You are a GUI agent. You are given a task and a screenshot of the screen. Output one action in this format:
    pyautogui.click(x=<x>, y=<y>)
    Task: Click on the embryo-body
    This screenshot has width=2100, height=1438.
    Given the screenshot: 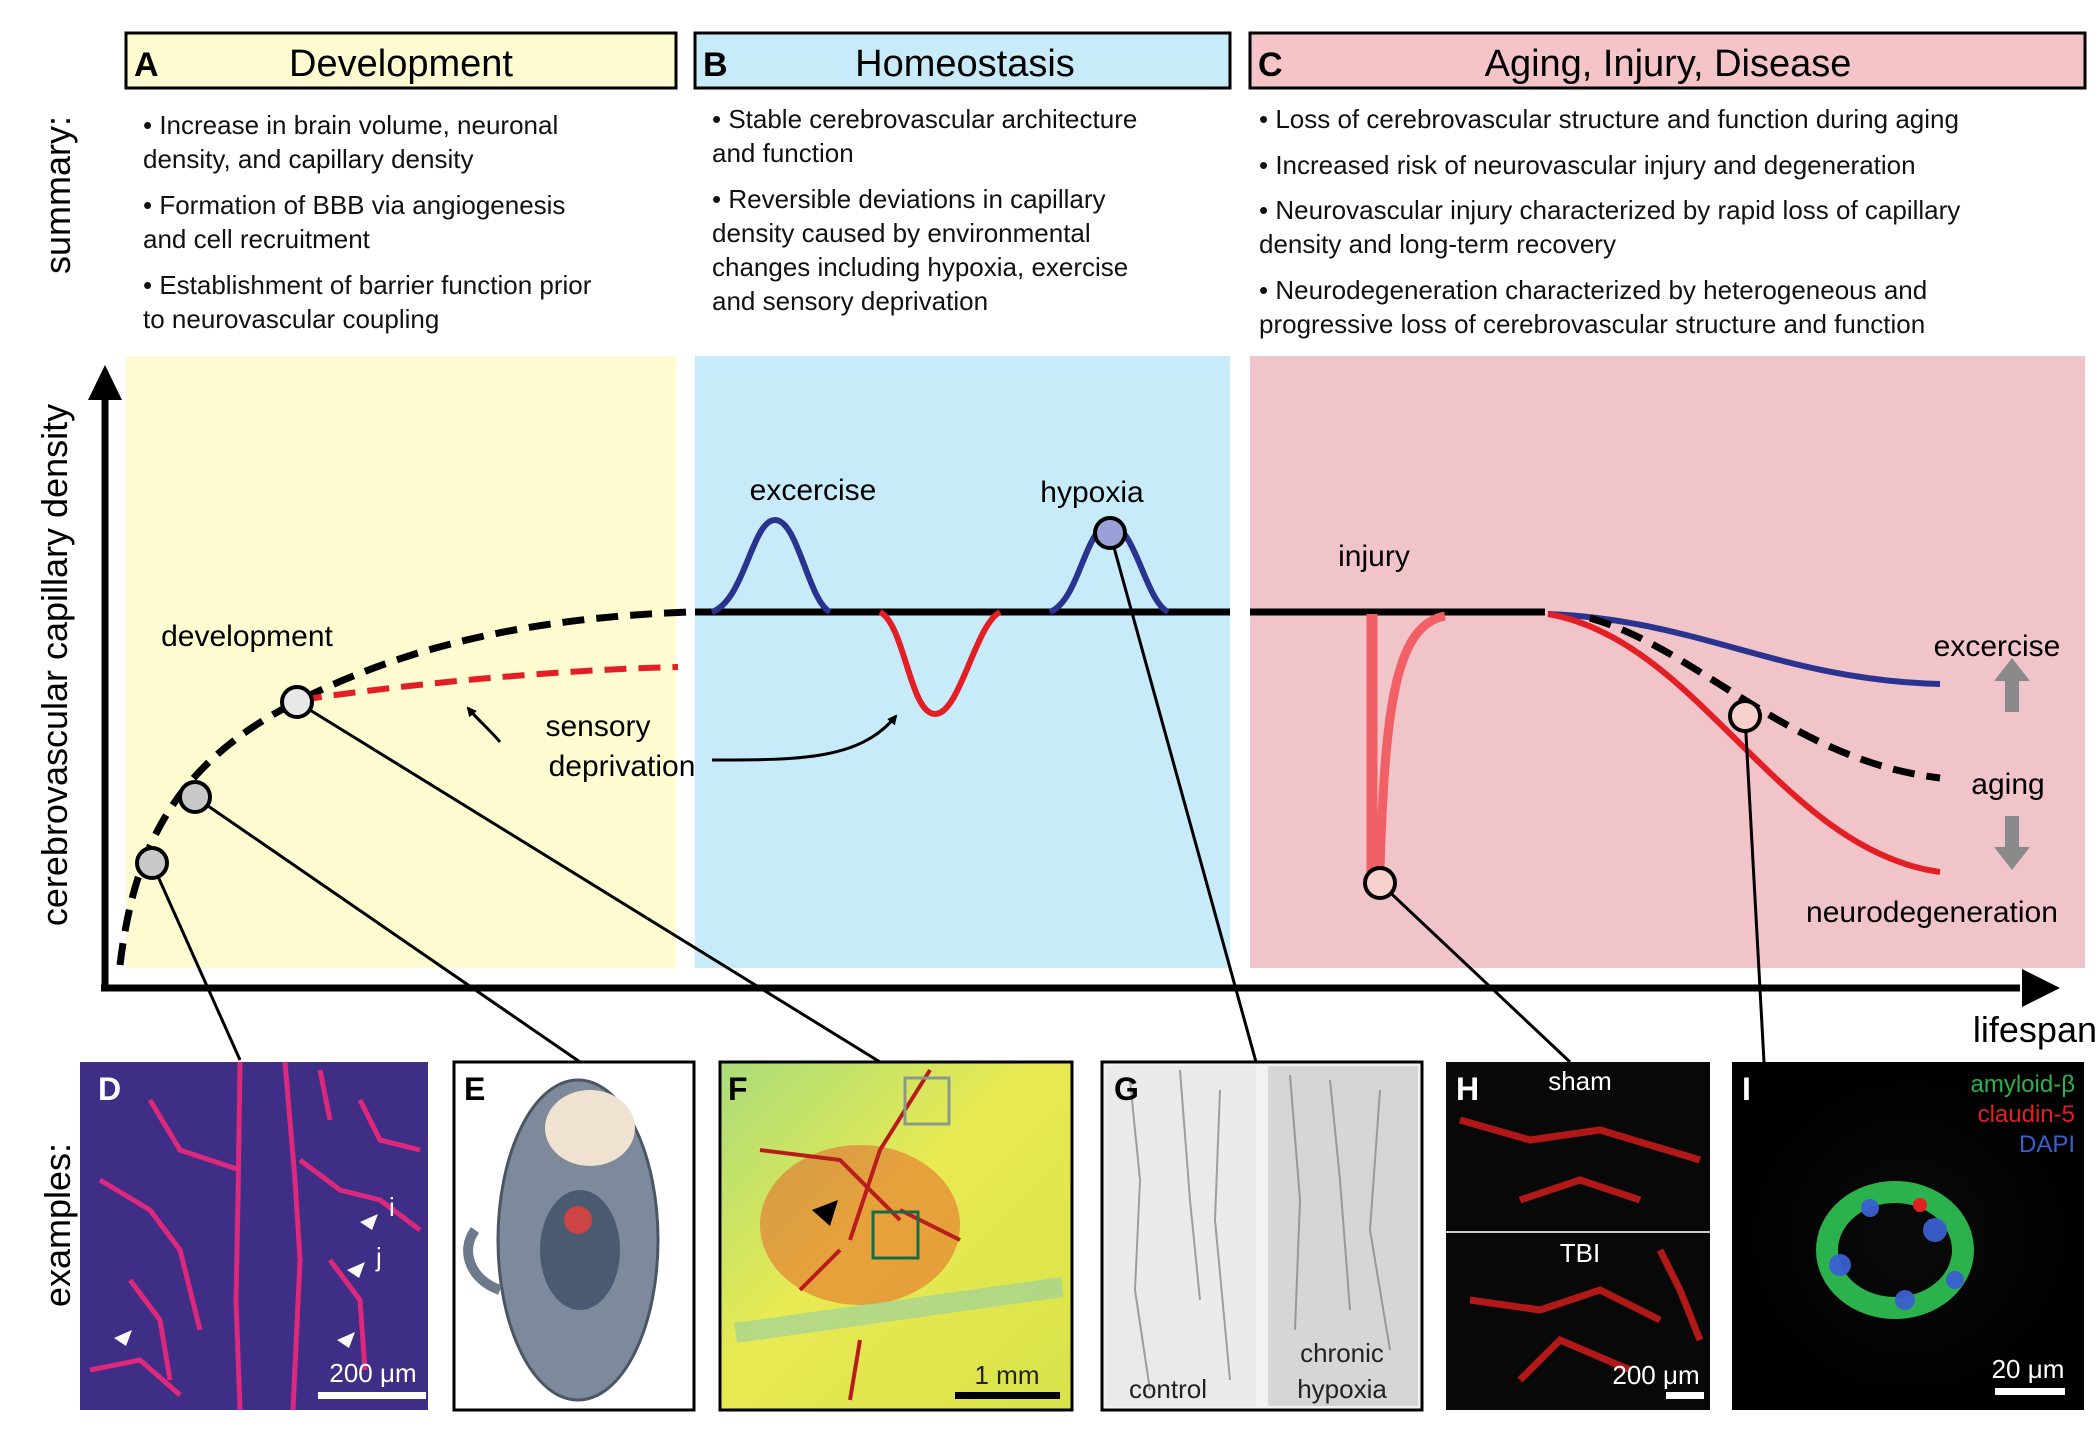 What is the action you would take?
    pyautogui.click(x=580, y=1250)
    